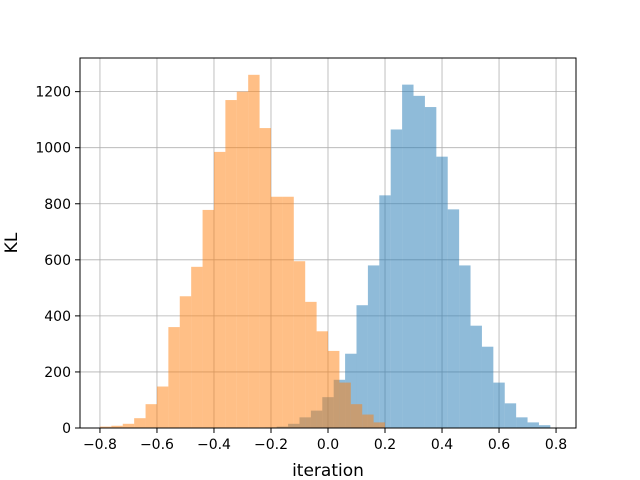 The height and width of the screenshot is (480, 640). I want to click on x-tick-label: 0.0, so click(328, 445).